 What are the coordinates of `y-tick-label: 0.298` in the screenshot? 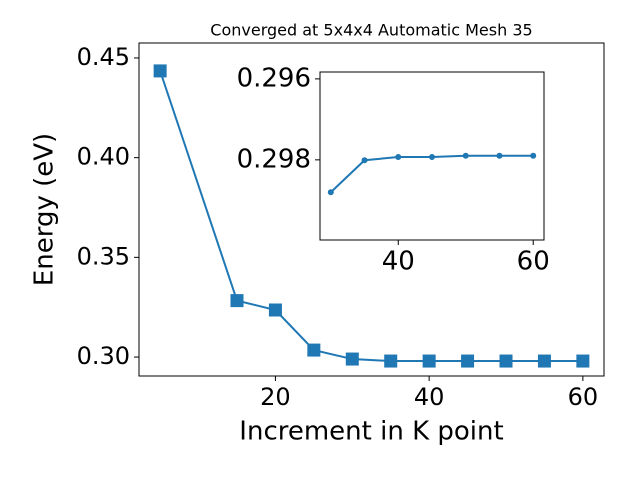 It's located at (274, 159).